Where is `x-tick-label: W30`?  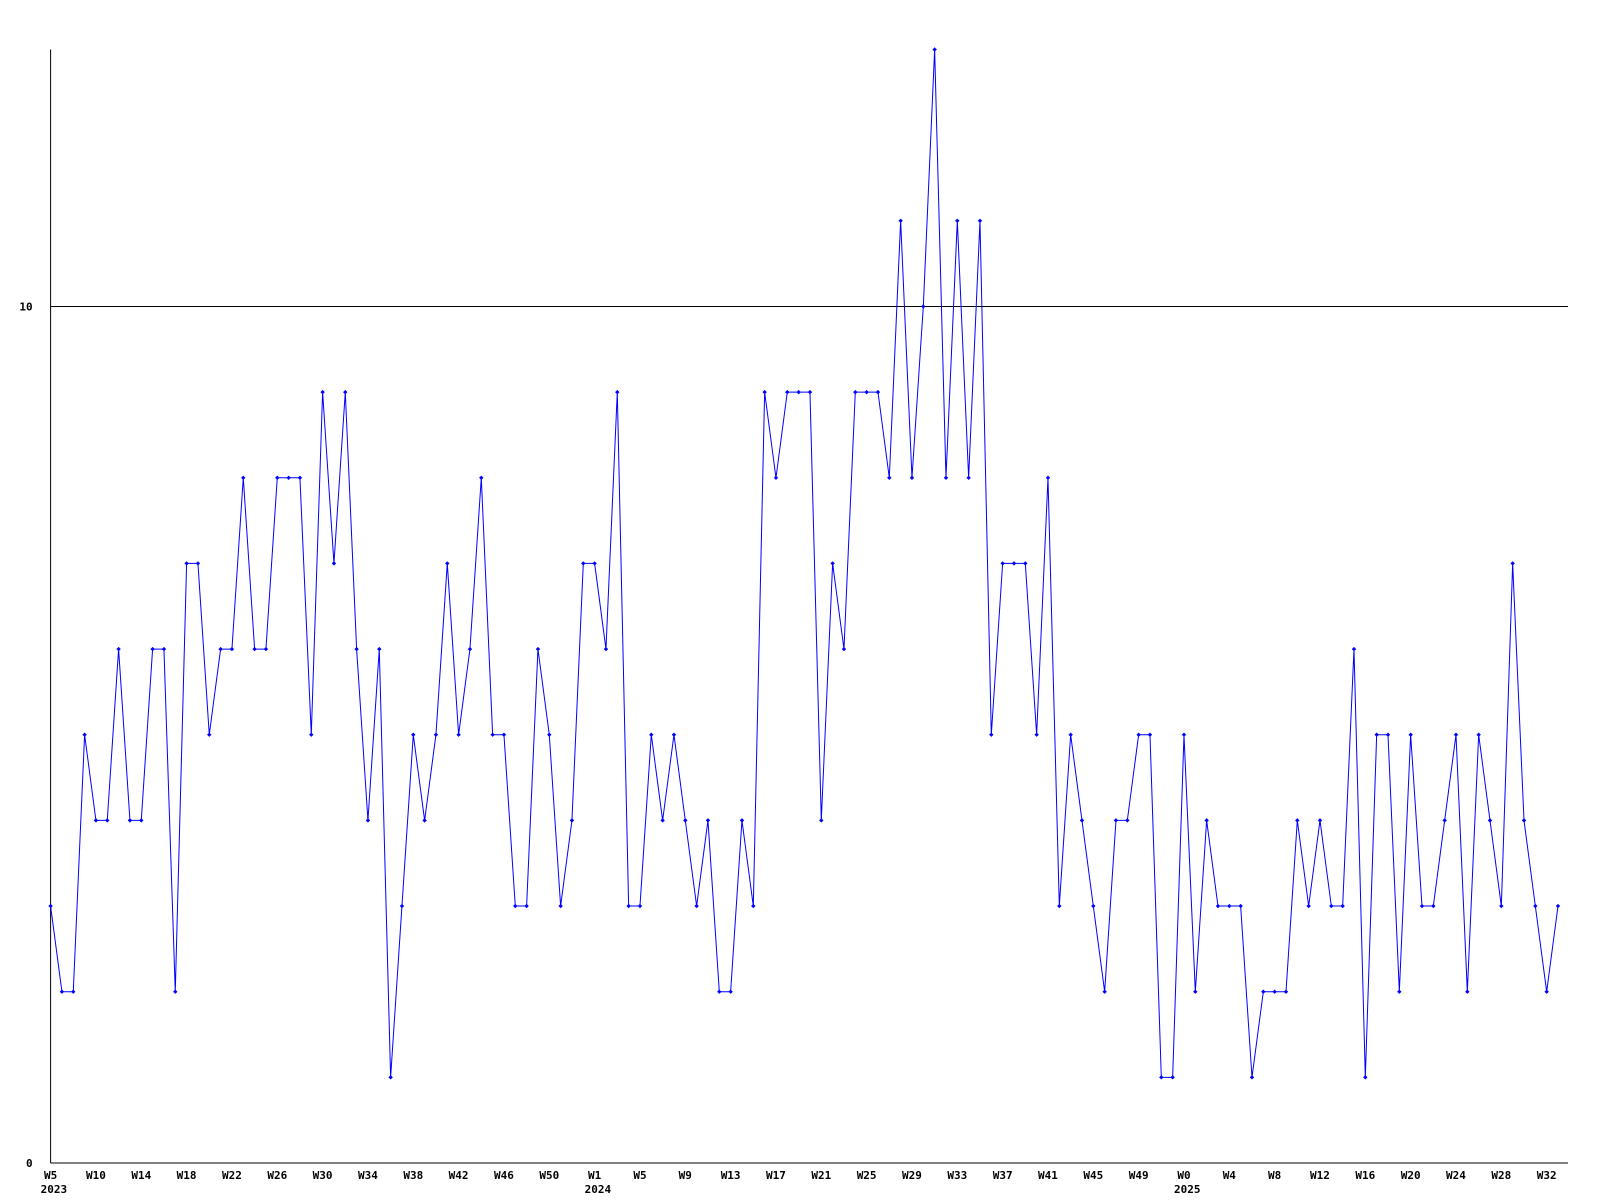 x-tick-label: W30 is located at coordinates (323, 1175).